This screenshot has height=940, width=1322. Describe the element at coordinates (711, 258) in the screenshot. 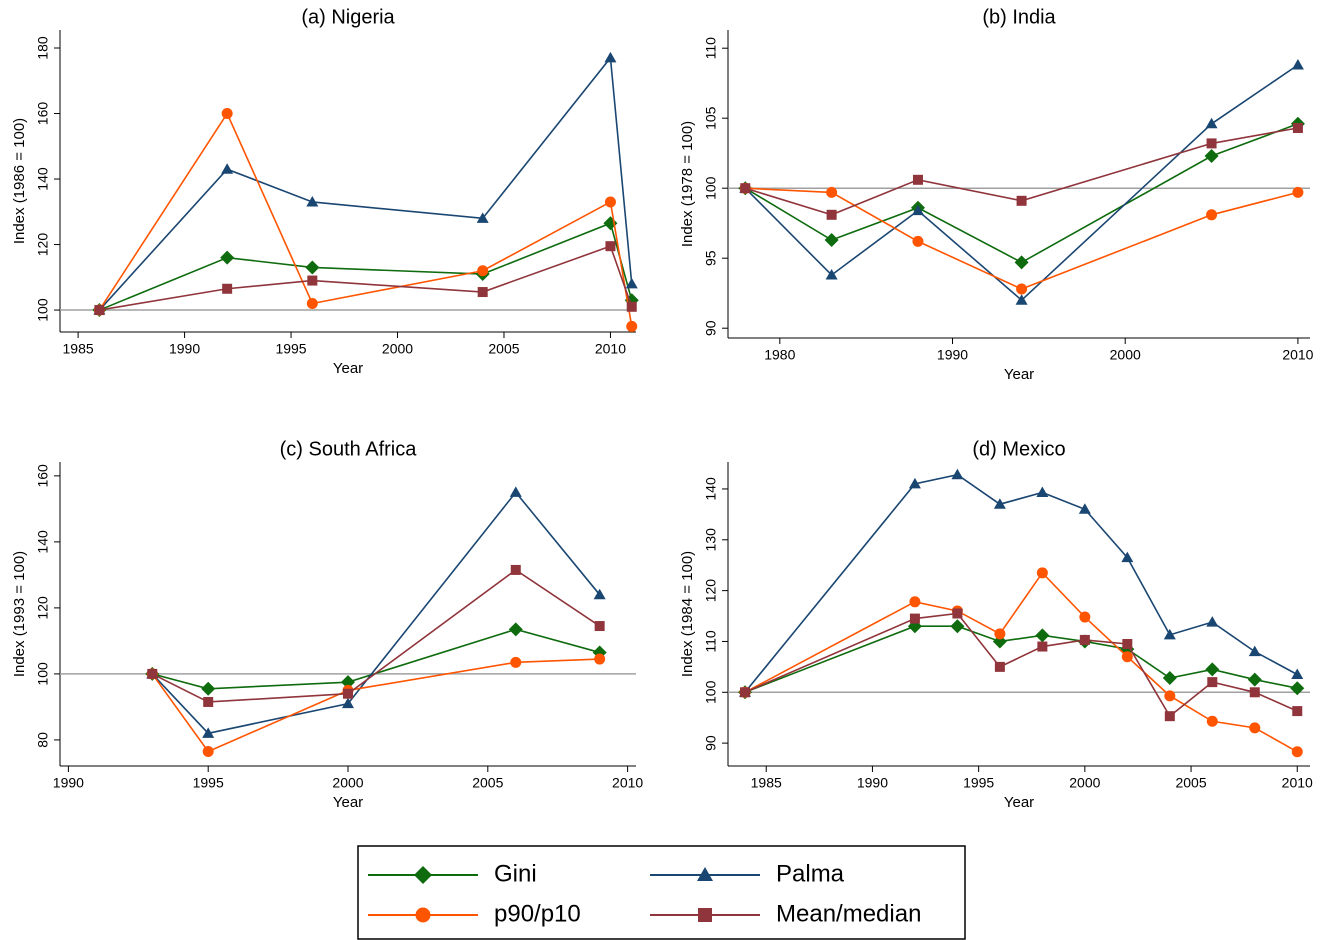

I see `y-tick-label: 95` at that location.